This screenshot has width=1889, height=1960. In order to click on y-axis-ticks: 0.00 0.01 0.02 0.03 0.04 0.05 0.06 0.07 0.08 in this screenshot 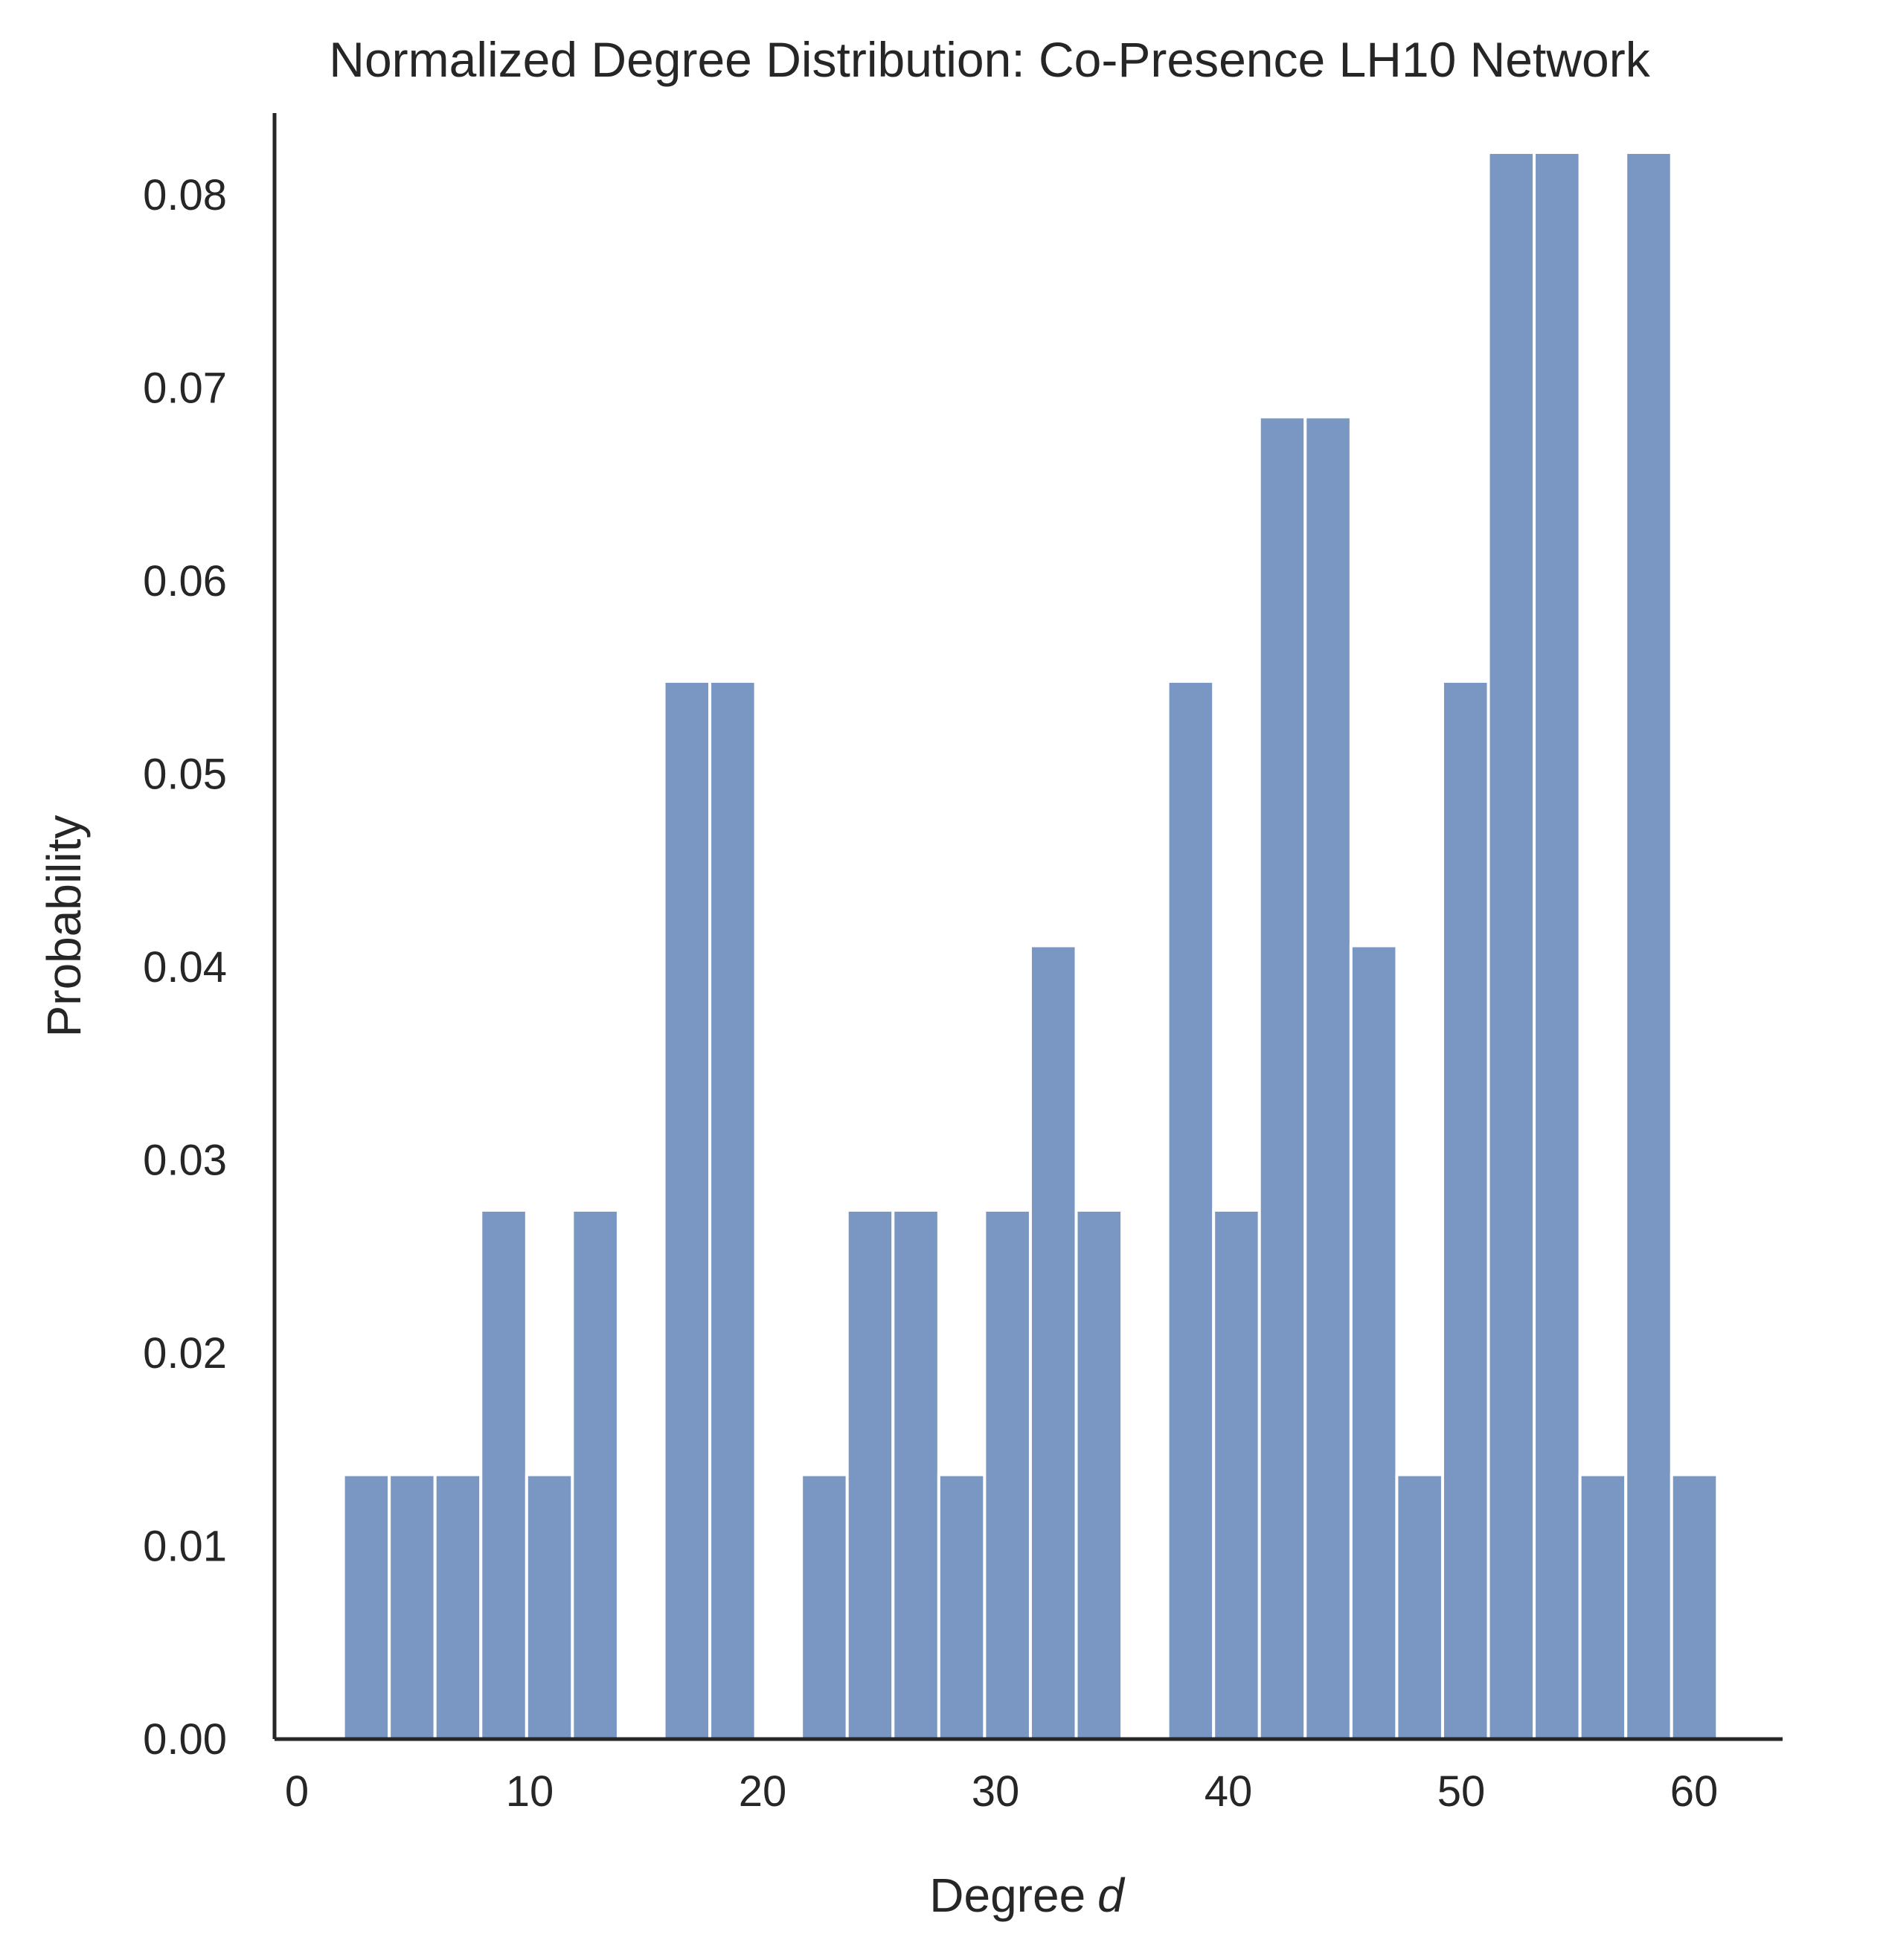, I will do `click(185, 967)`.